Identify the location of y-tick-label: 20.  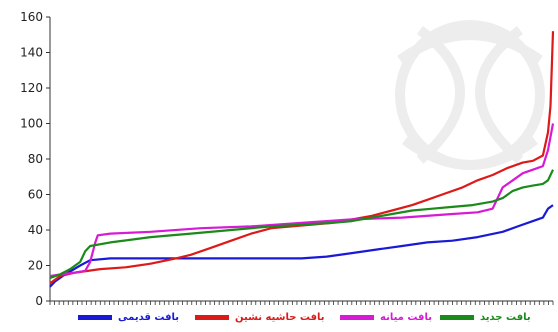
(35, 266).